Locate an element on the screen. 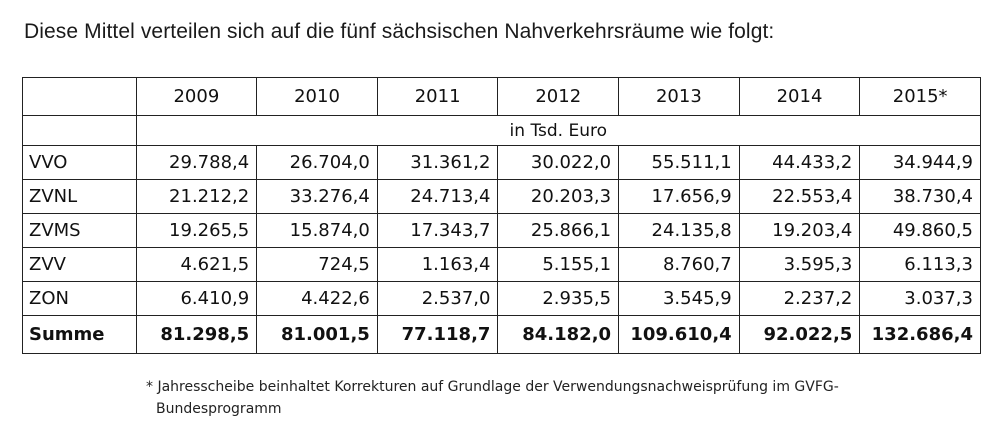 This screenshot has width=1000, height=431. year-header: 2009 is located at coordinates (196, 96).